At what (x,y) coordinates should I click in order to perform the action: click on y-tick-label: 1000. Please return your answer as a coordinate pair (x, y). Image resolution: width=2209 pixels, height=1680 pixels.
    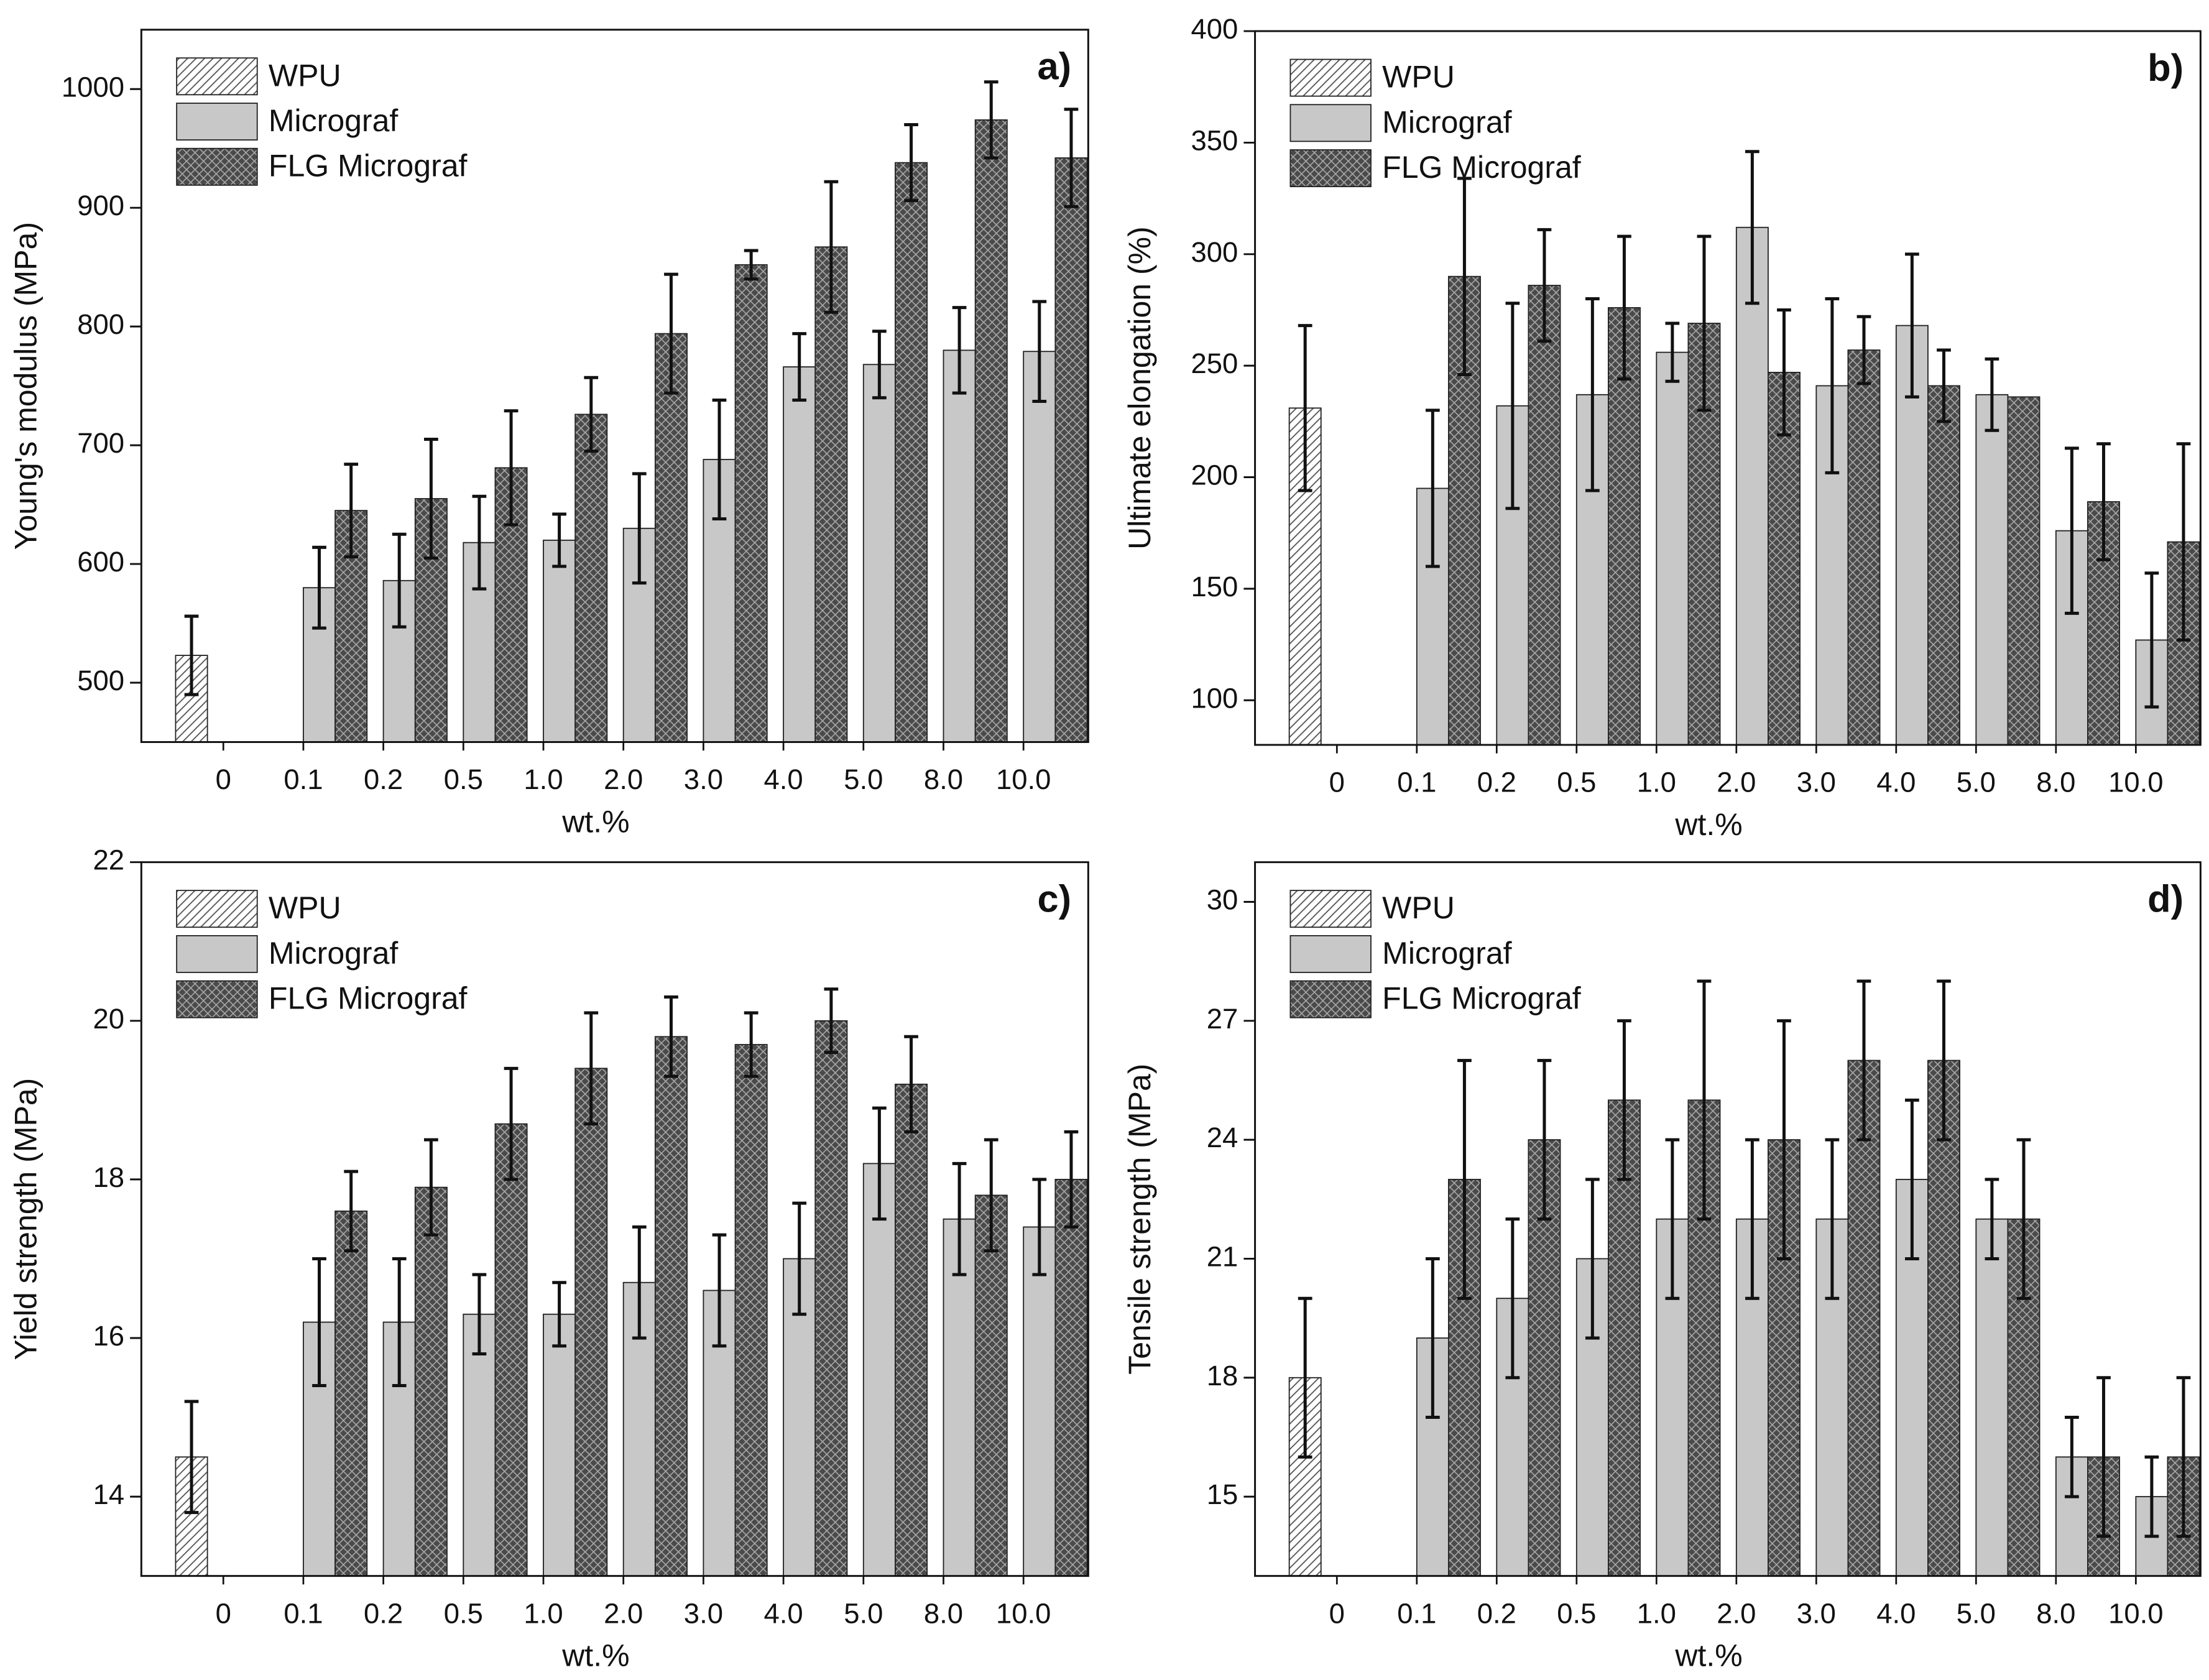
    Looking at the image, I should click on (93, 87).